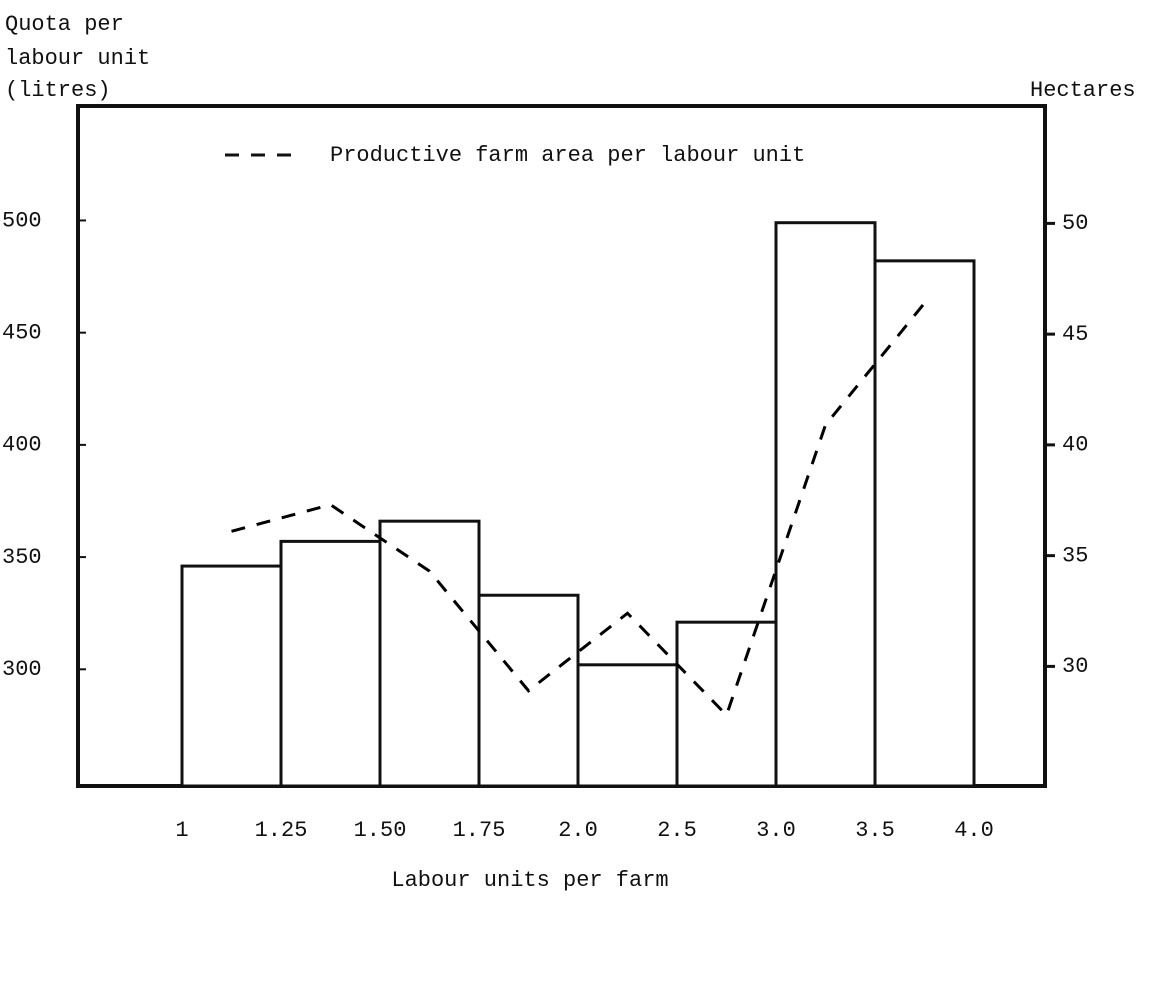 This screenshot has width=1164, height=996. Describe the element at coordinates (380, 830) in the screenshot. I see `x-tick-label: 1.50` at that location.